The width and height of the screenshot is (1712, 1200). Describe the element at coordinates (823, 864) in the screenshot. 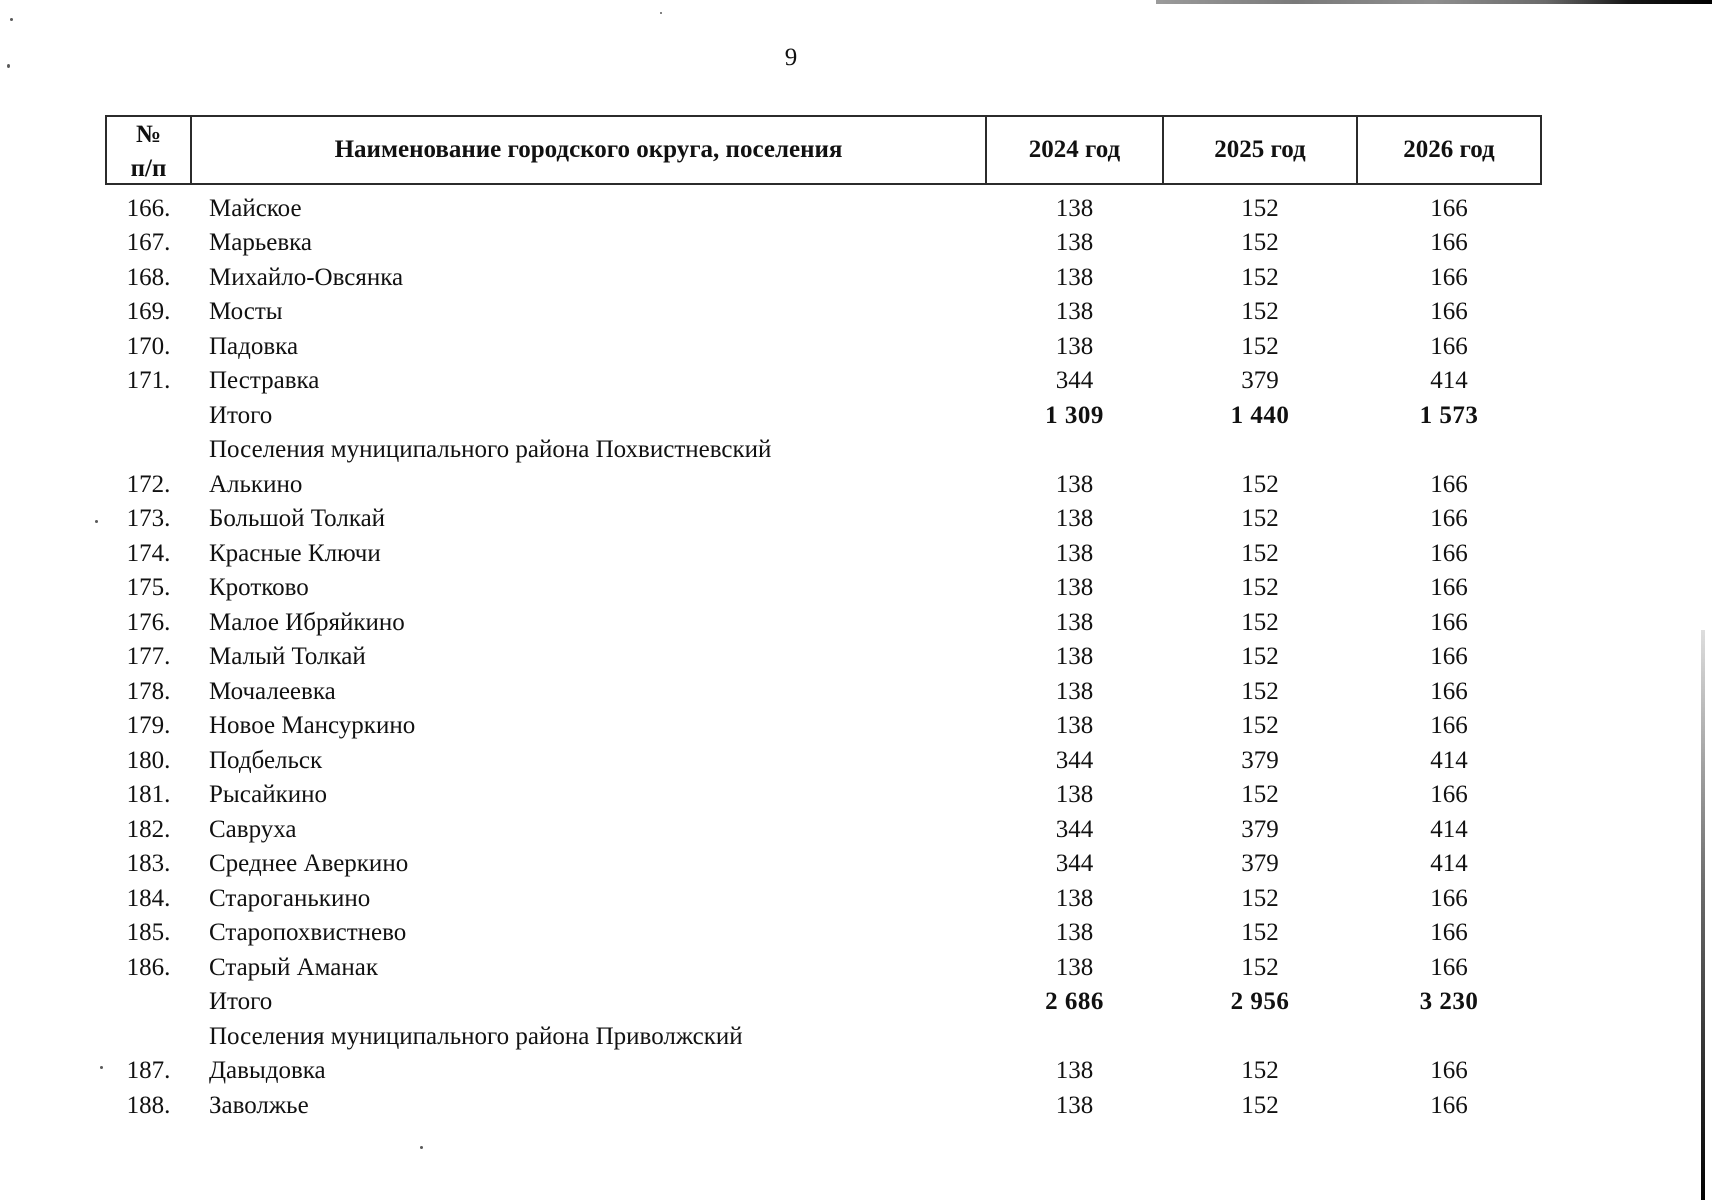

I see `table-row: 183. Среднее Аверкино 344 379 414` at that location.